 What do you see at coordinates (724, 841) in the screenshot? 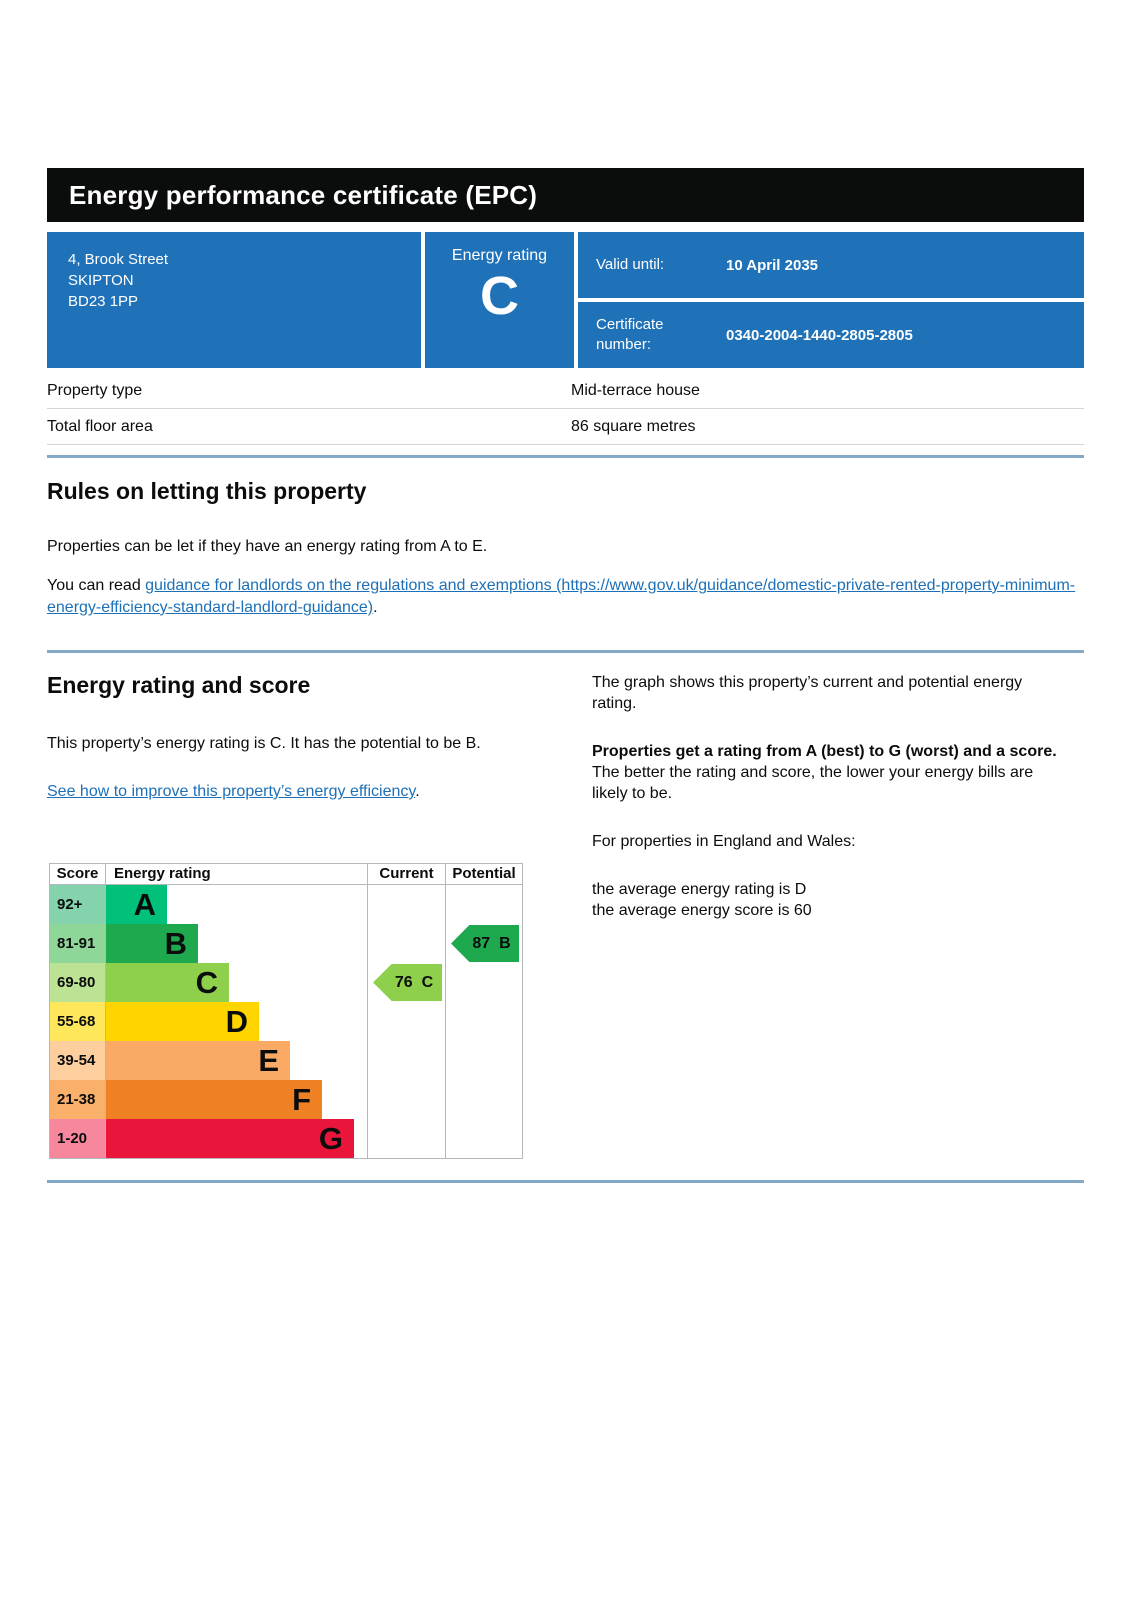
I see `england-wales-text: For properties in England and Wales:` at bounding box center [724, 841].